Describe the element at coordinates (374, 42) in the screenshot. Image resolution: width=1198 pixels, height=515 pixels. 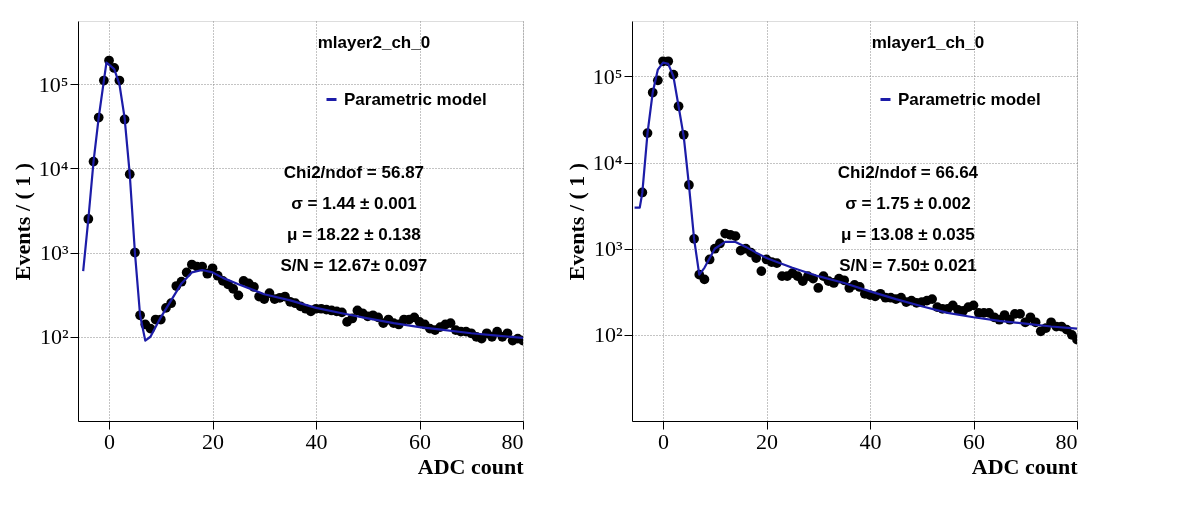
I see `text: mlayer2_ch_0` at that location.